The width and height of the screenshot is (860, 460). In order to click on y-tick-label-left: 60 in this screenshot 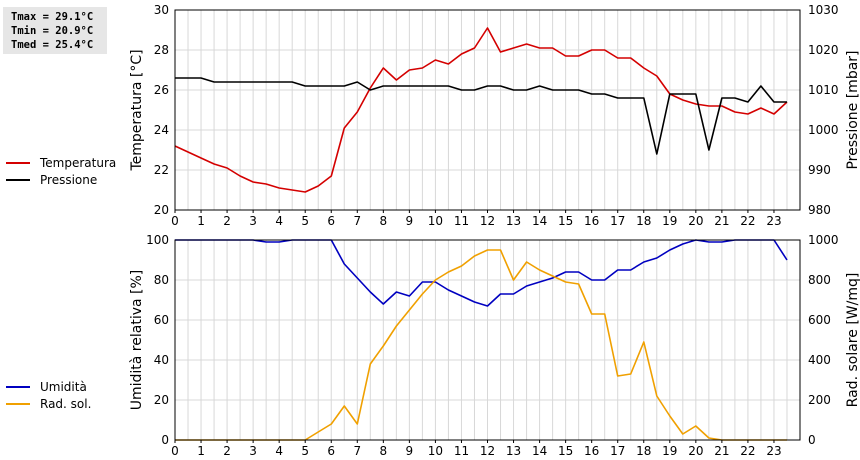, I will do `click(161, 320)`.